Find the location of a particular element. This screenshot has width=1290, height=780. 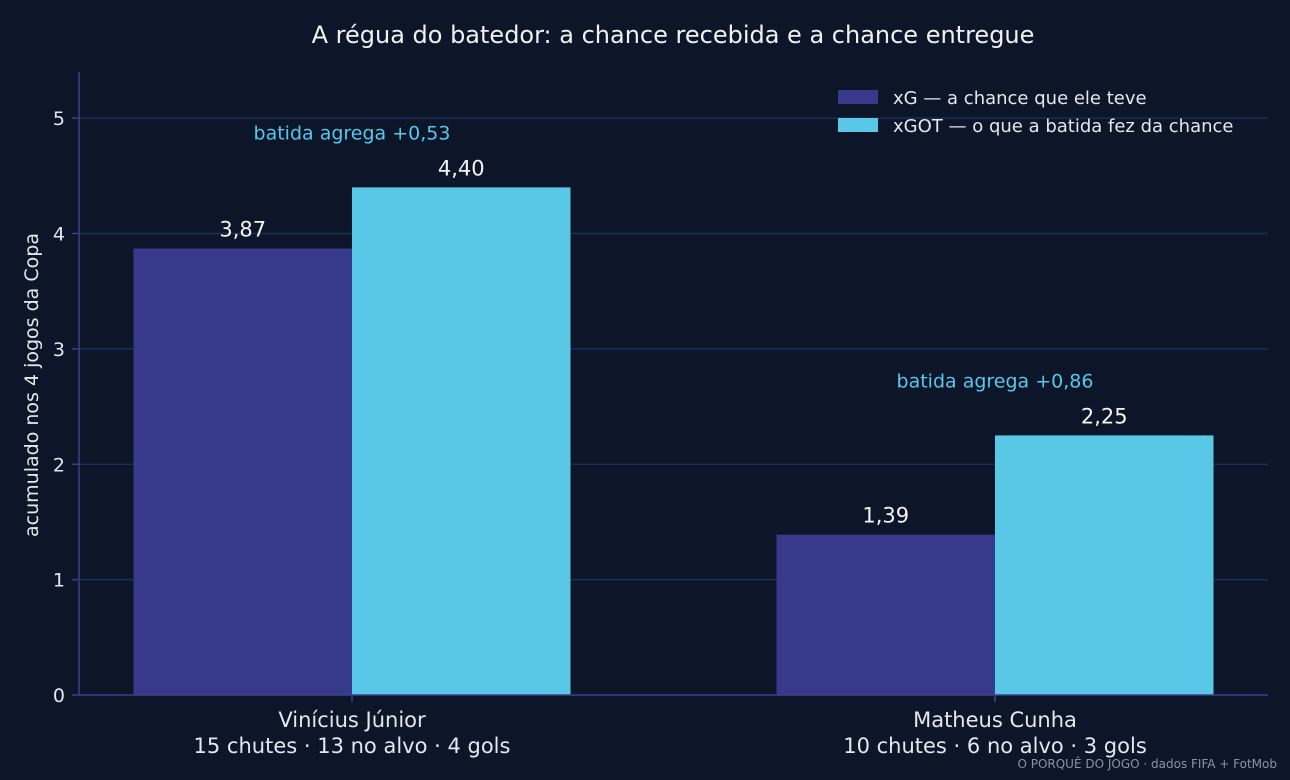

source-note: O PORQUÊ DO JOGO · dados FIFA + FotMob is located at coordinates (1147, 763).